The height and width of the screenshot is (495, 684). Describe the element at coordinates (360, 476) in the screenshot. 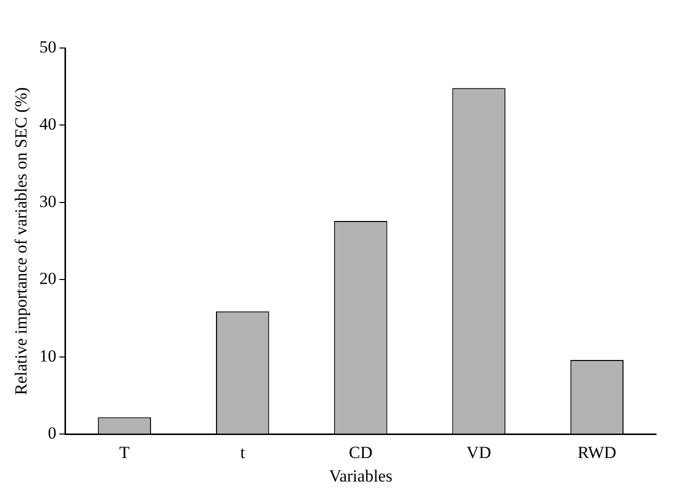

I see `x-axis-title: Variables` at that location.